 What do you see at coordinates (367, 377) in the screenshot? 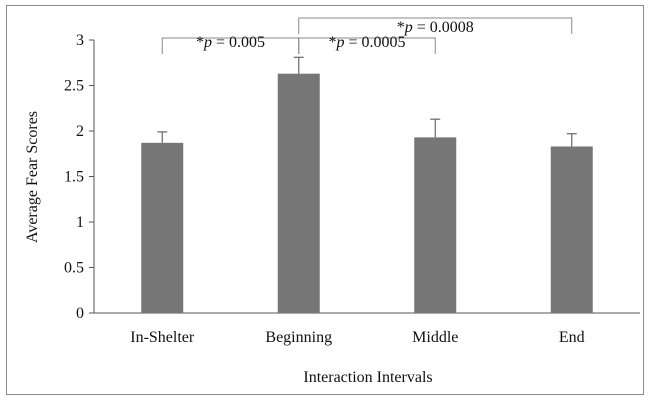
I see `x-axis-title: Interaction Intervals` at bounding box center [367, 377].